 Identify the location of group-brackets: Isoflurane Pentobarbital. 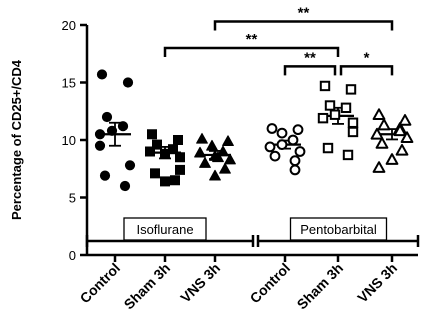
(252, 232).